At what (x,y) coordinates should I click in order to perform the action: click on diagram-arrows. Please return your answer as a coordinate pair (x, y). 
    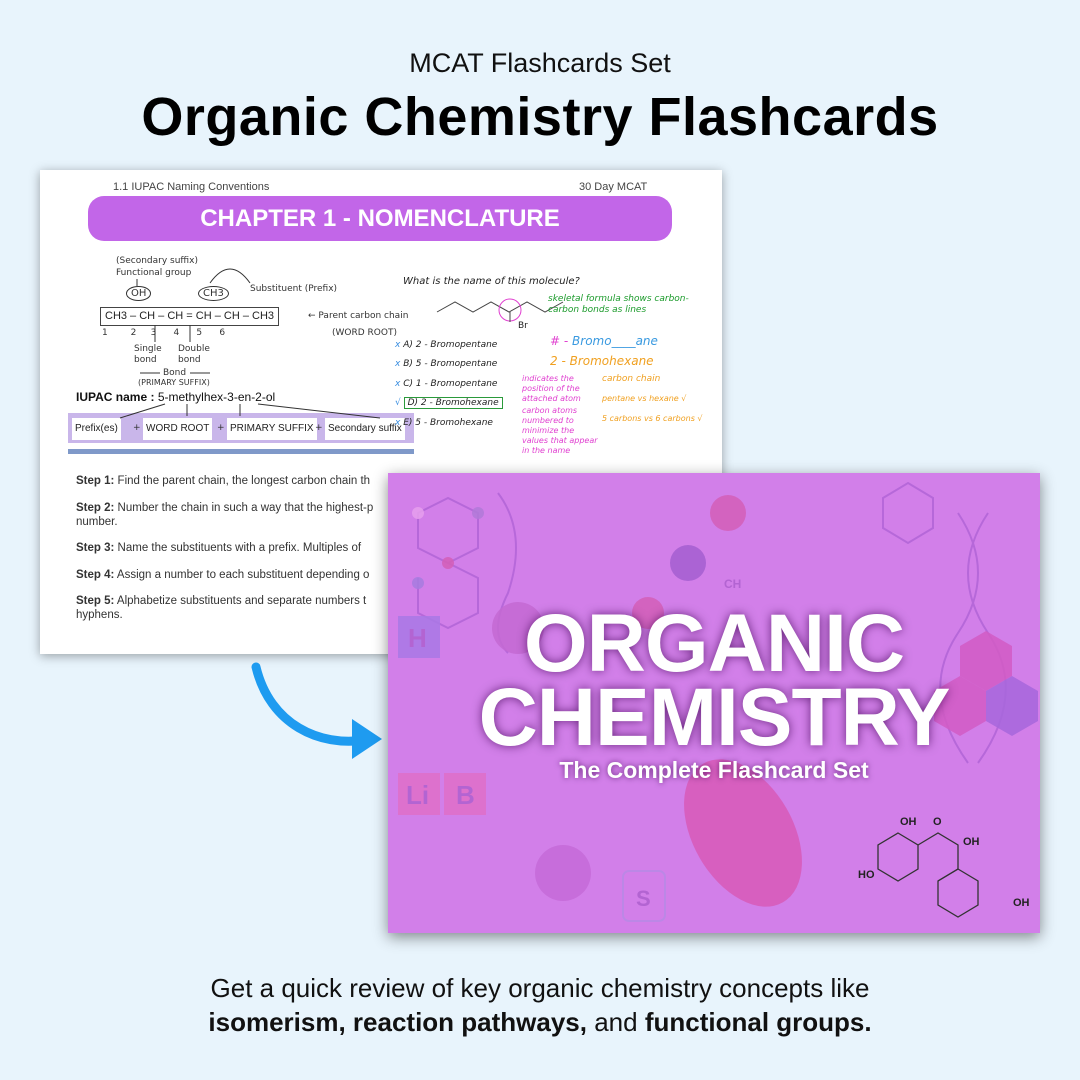
    Looking at the image, I should click on (341, 343).